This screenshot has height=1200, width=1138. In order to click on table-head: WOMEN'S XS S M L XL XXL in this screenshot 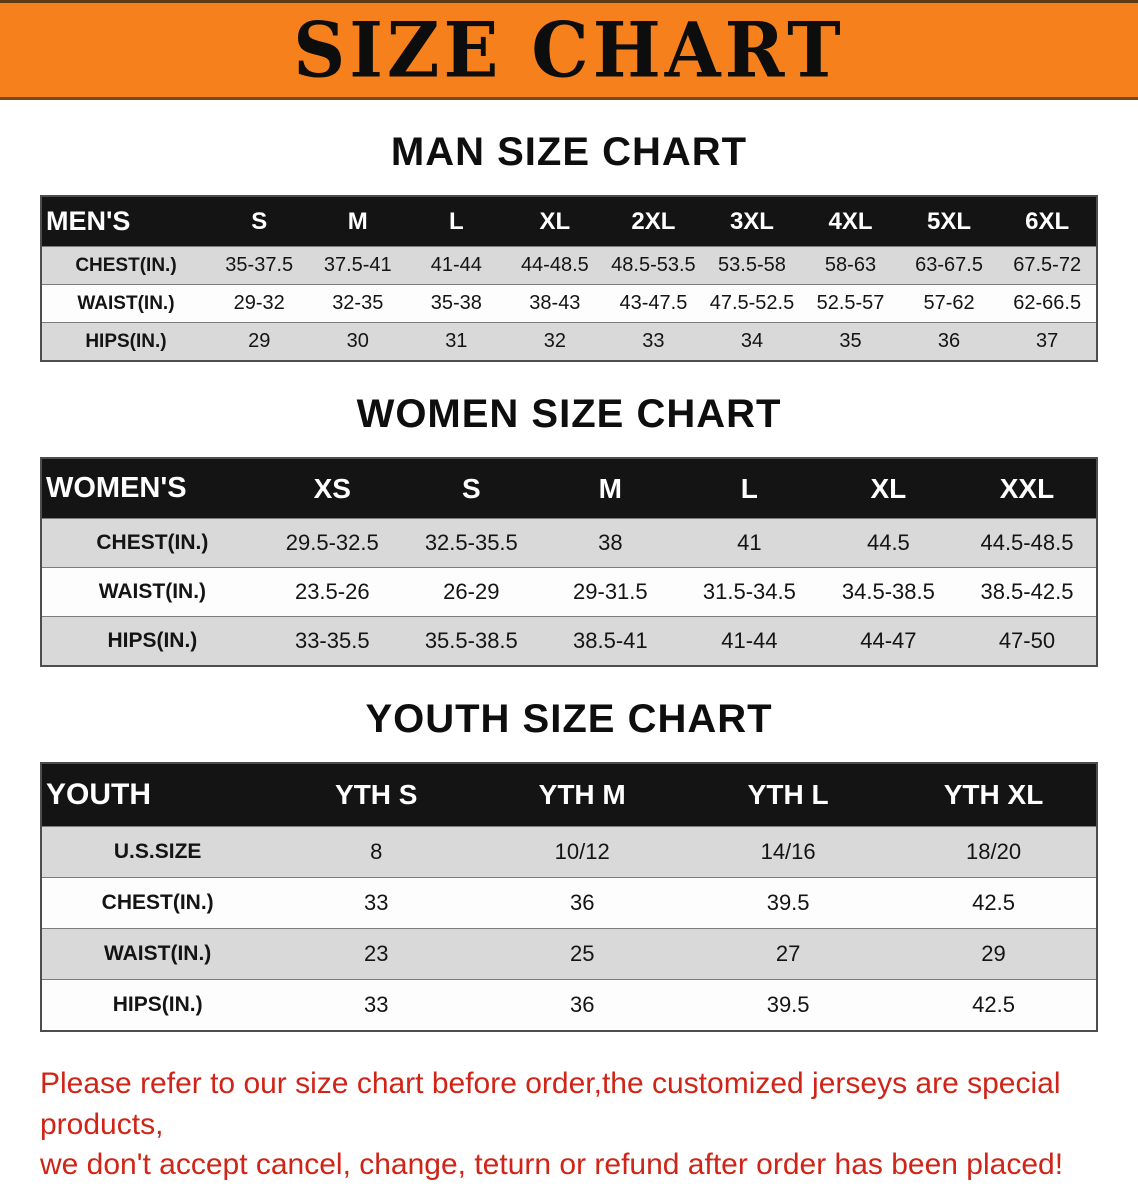, I will do `click(569, 488)`.